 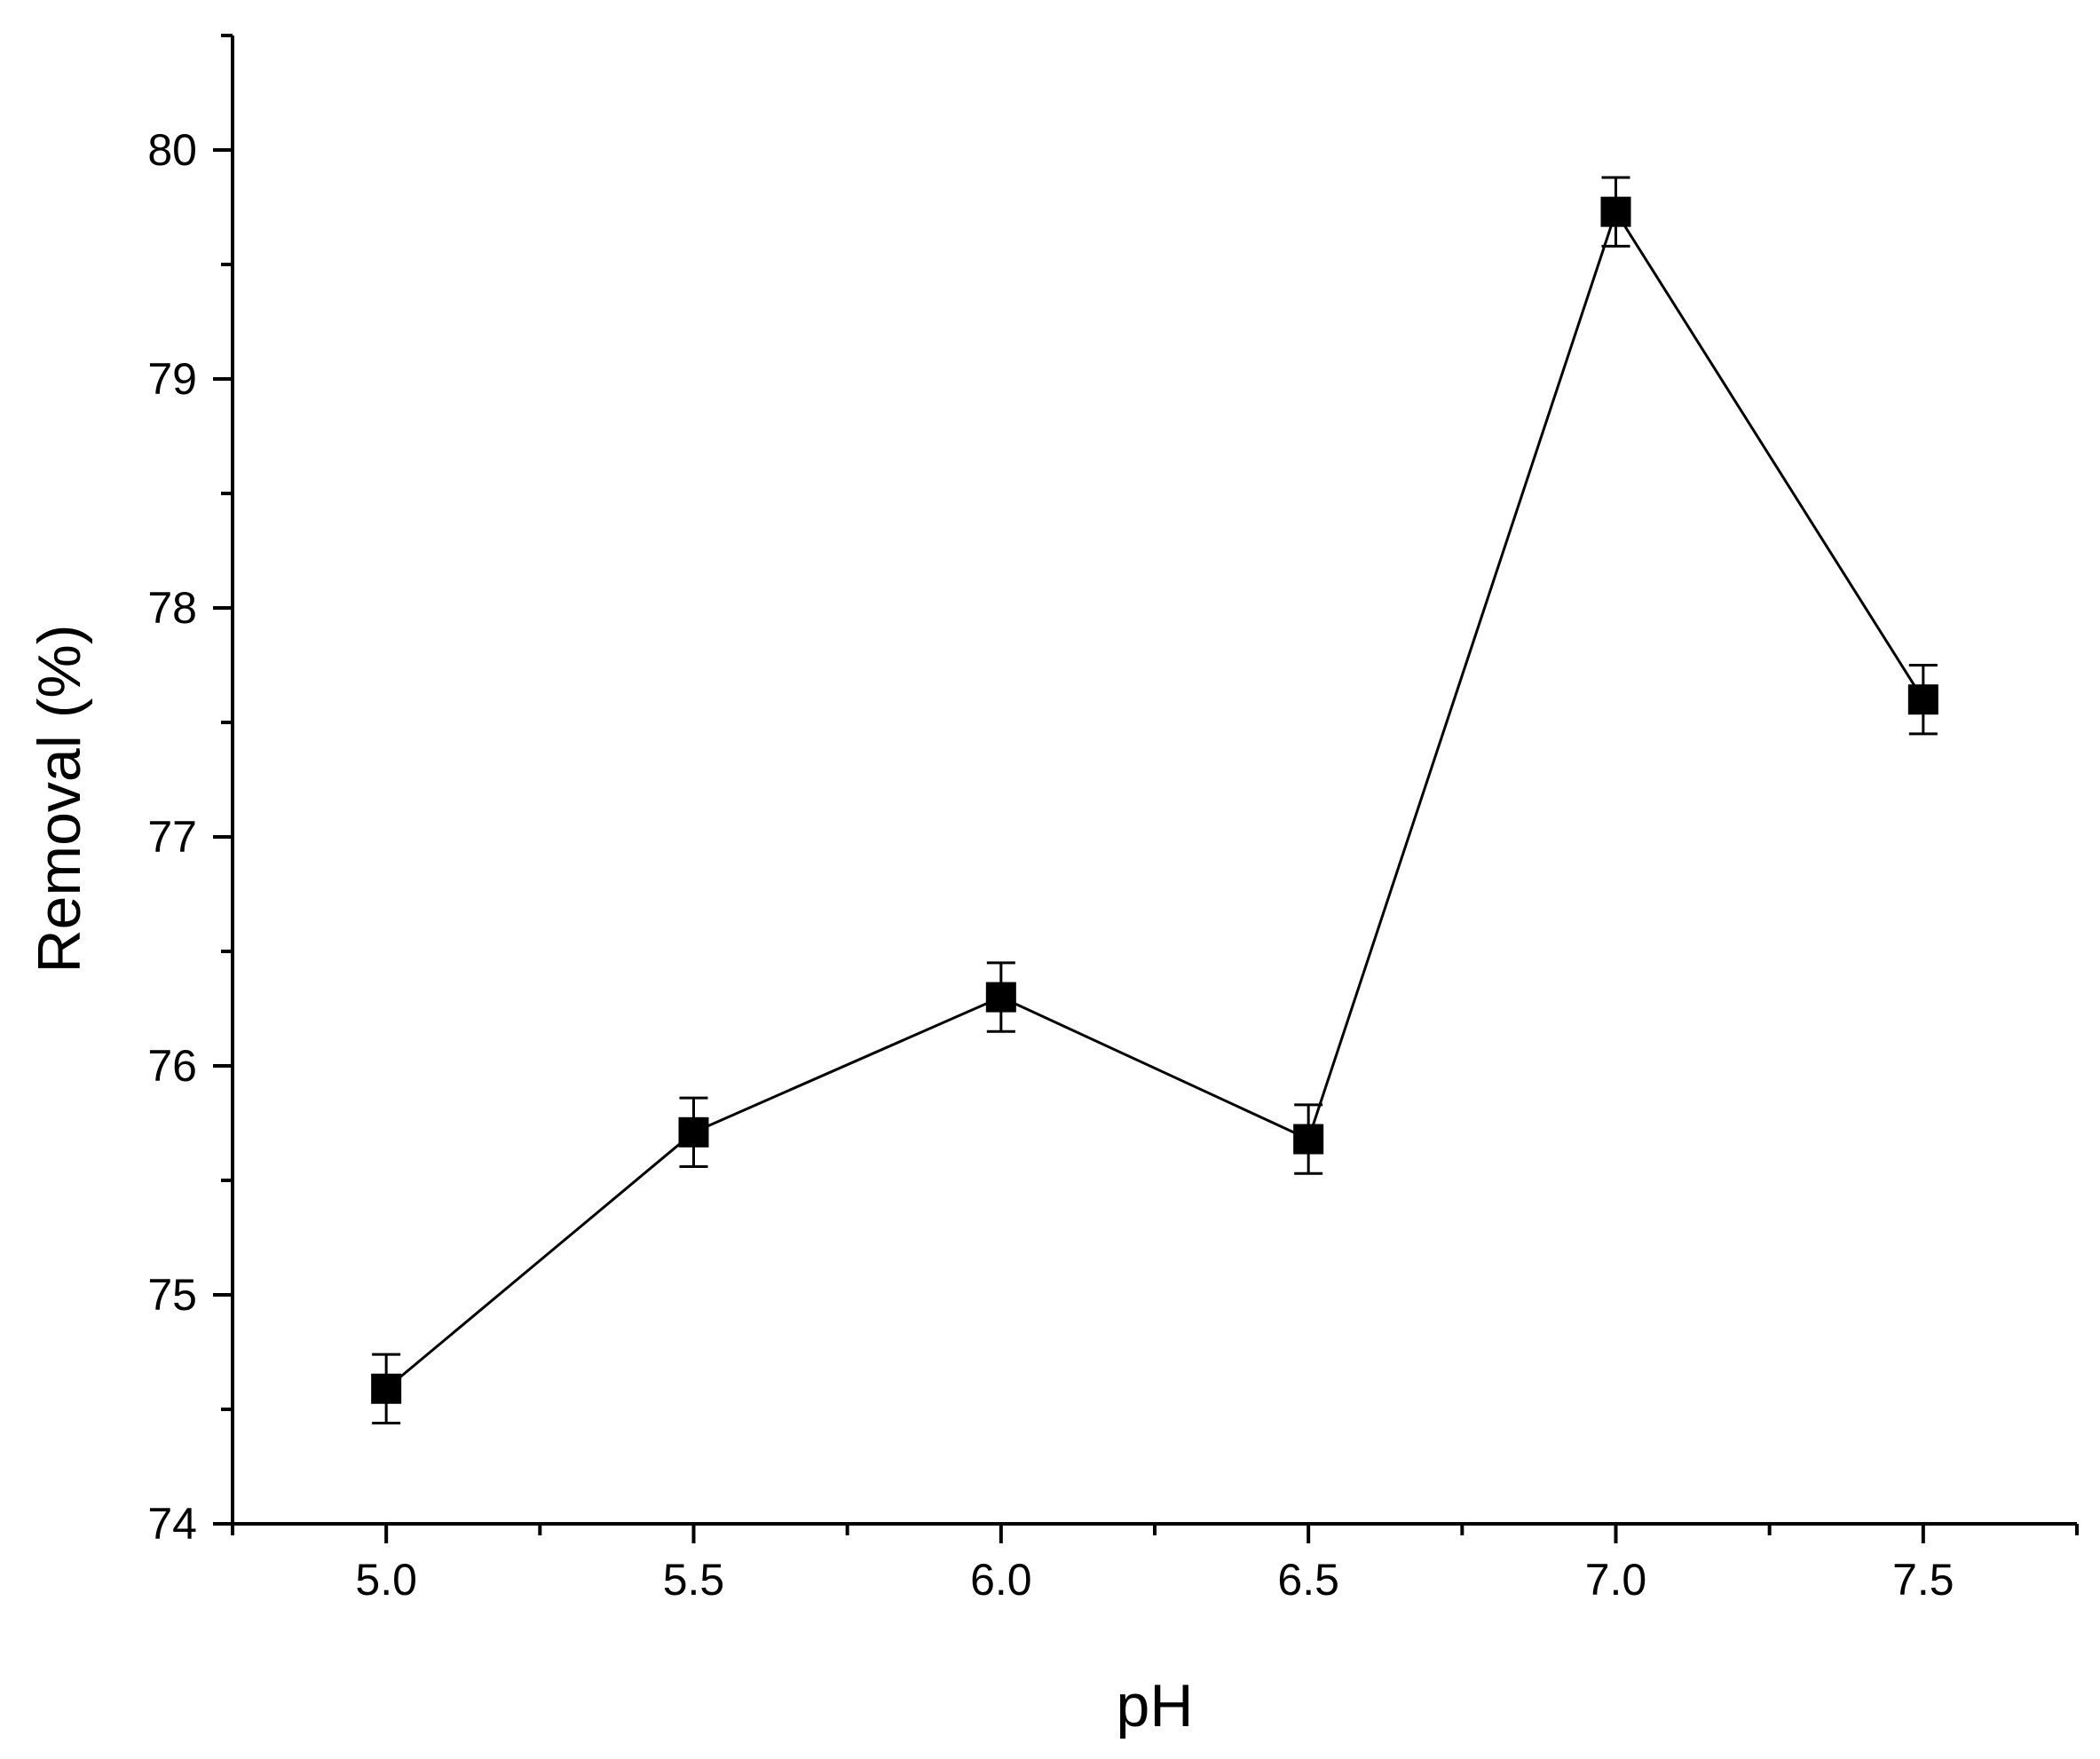 I want to click on x-tick-label: 7.0, so click(x=1616, y=1580).